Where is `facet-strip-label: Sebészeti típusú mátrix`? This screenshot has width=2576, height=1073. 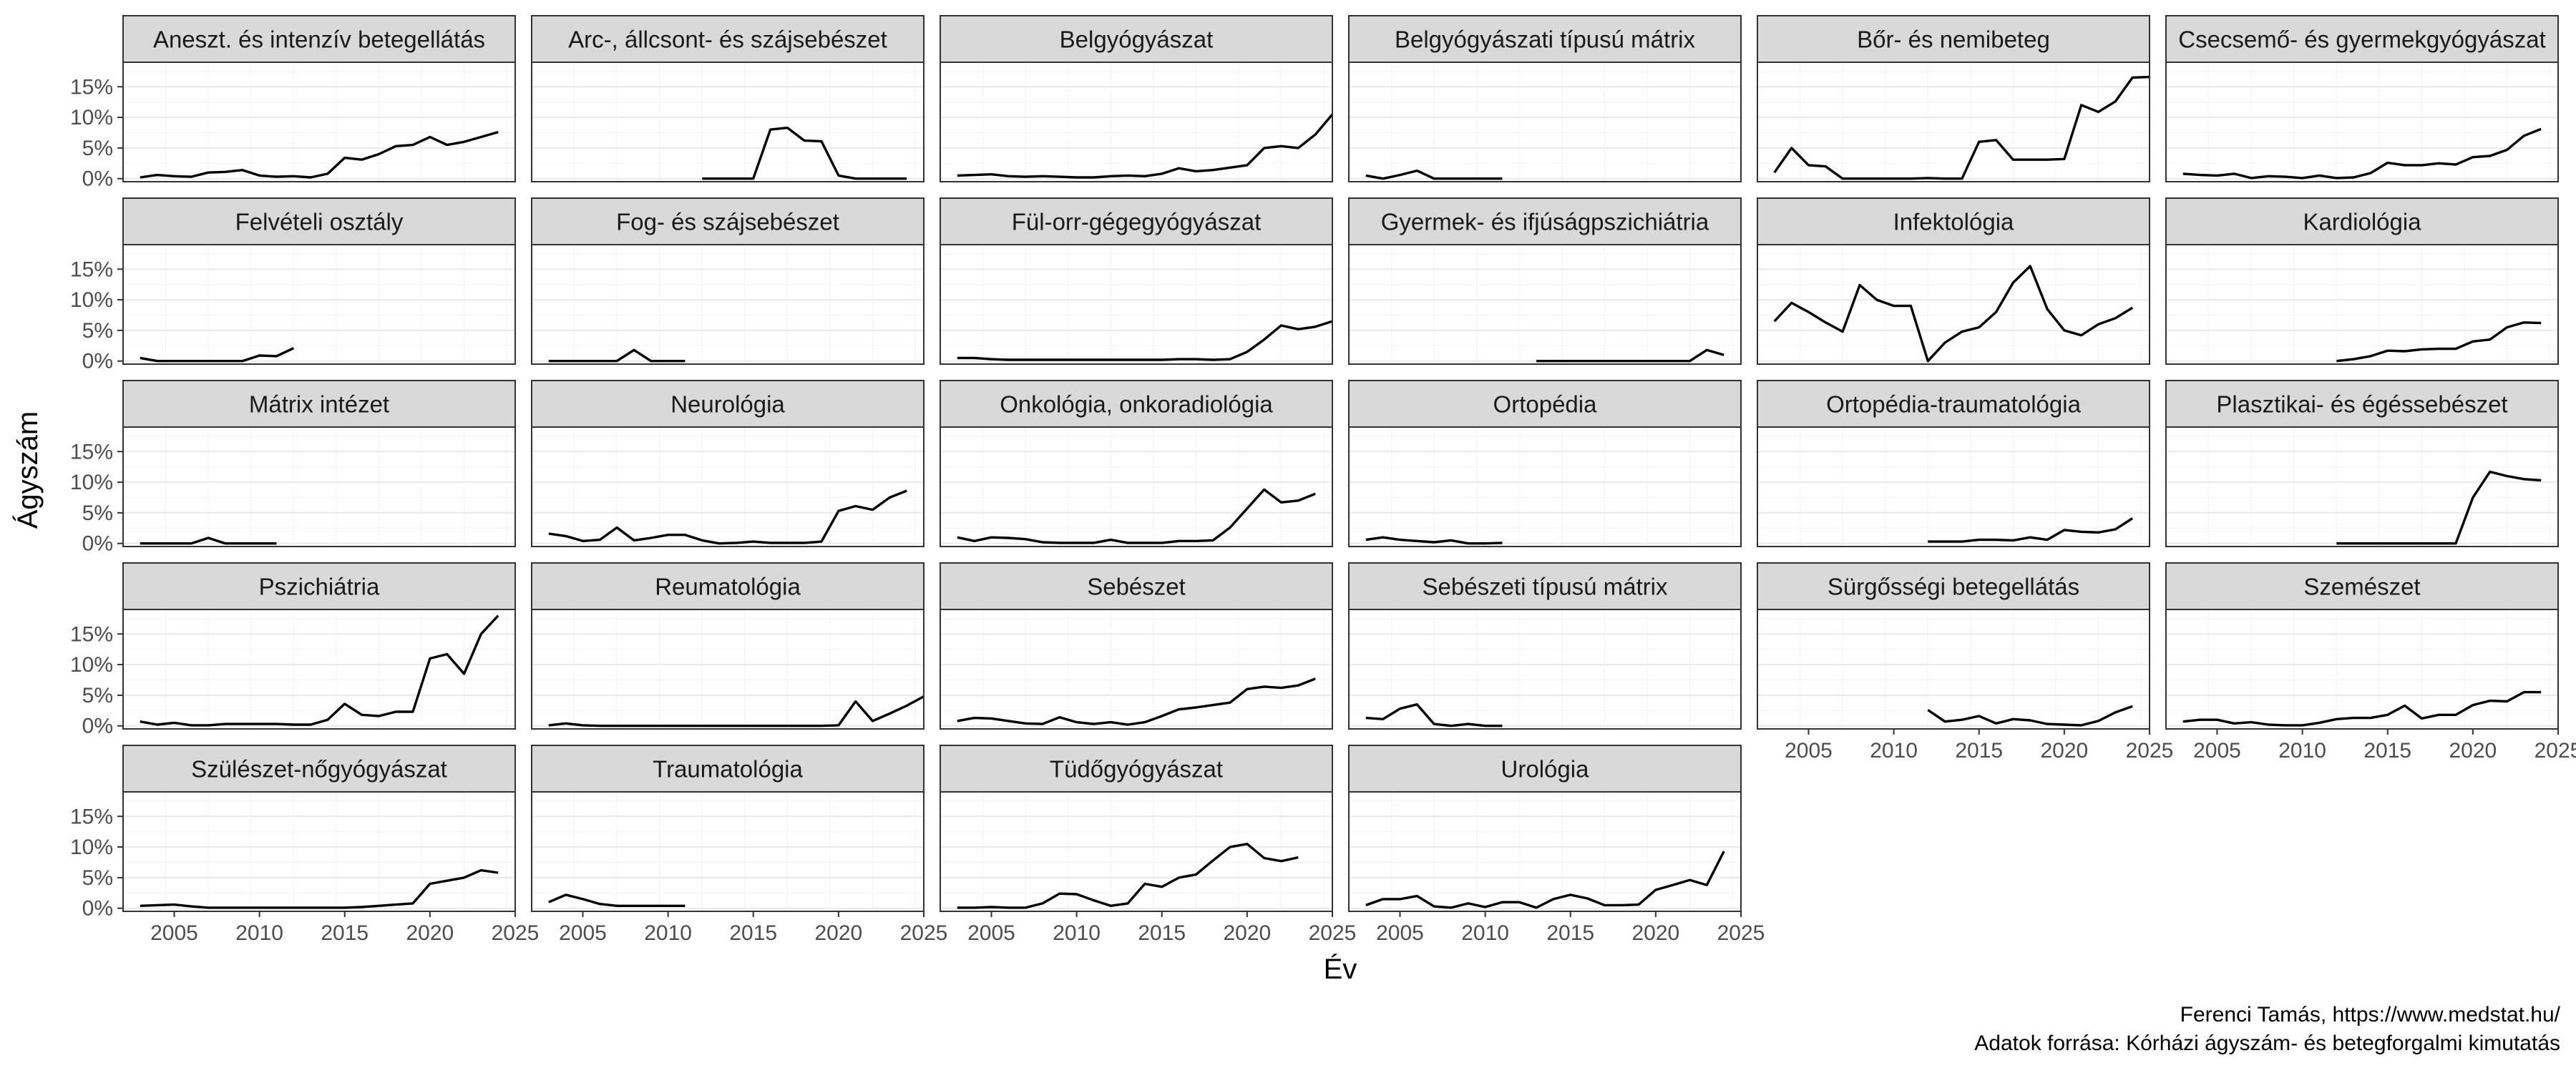 facet-strip-label: Sebészeti típusú mátrix is located at coordinates (1546, 587).